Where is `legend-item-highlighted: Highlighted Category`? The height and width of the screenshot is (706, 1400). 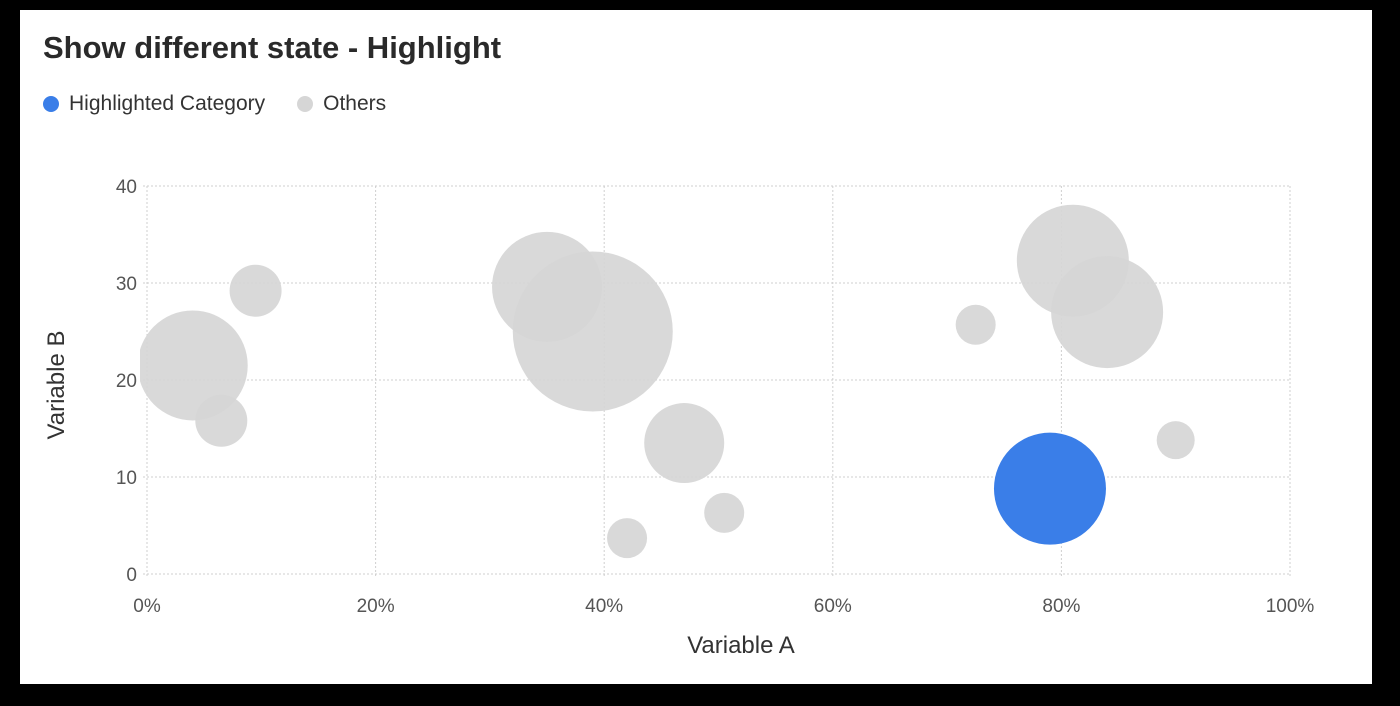
legend-item-highlighted: Highlighted Category is located at coordinates (154, 104).